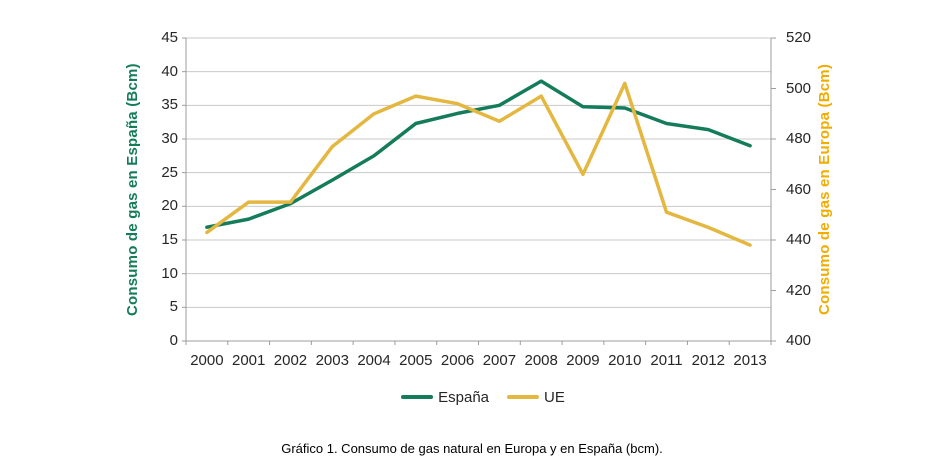  I want to click on left-axis-tick-label: 0, so click(173, 340).